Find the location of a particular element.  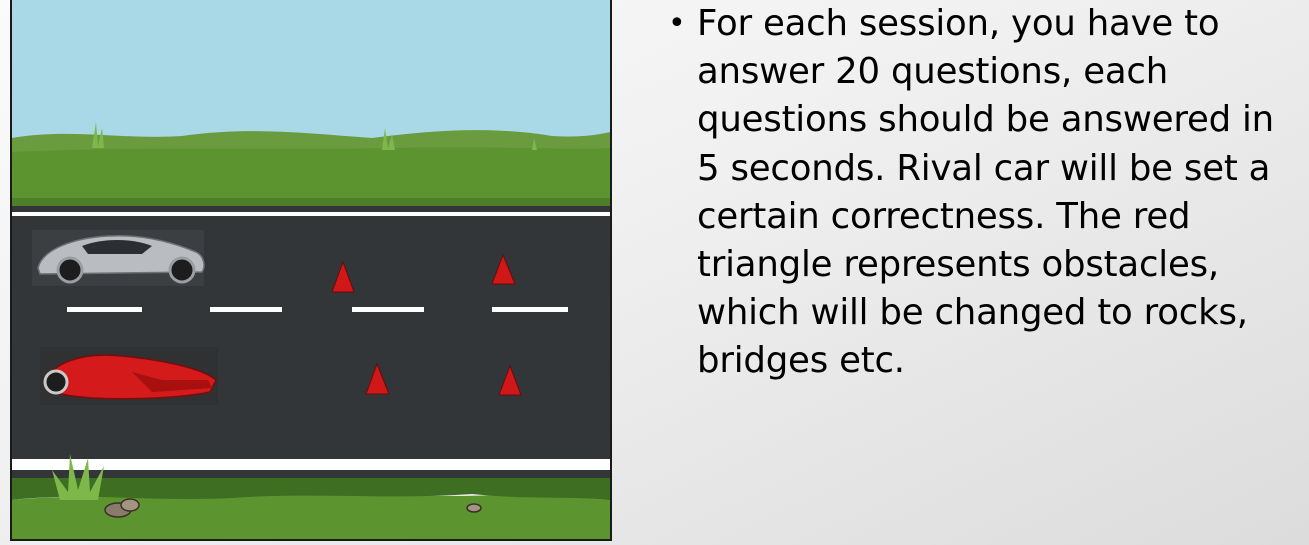

obstacles is located at coordinates (426, 324).